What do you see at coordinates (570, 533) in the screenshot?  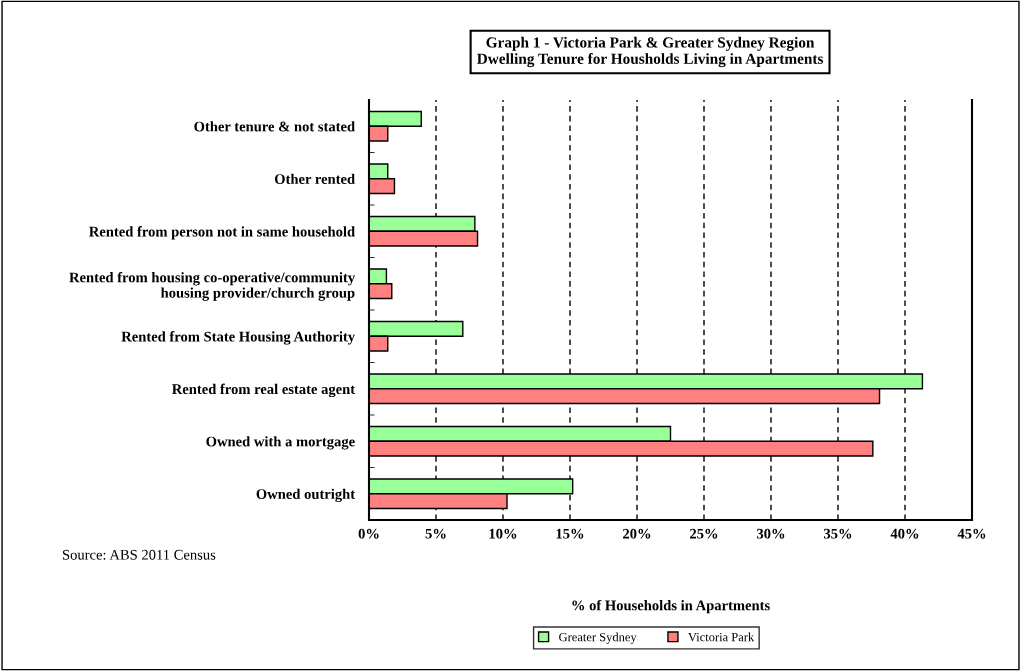 I see `x-tick-label: 15%` at bounding box center [570, 533].